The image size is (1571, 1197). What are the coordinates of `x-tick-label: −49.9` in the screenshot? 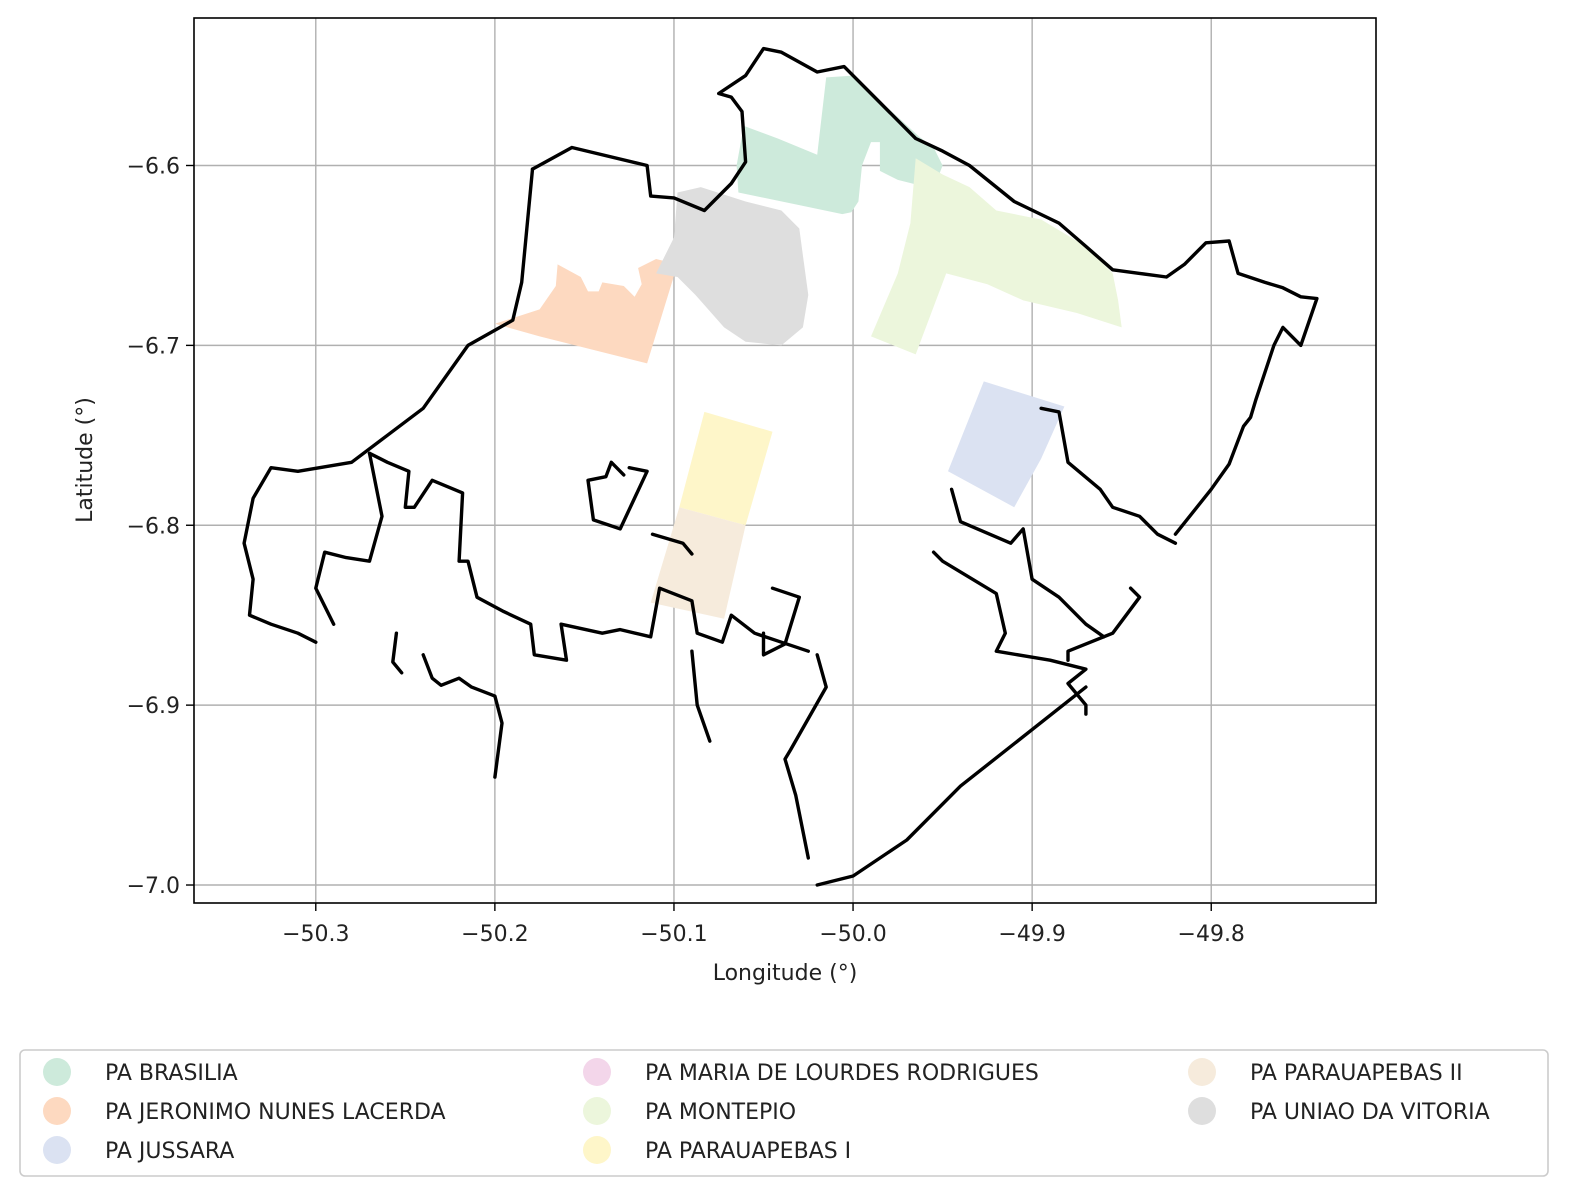 It's located at (1031, 934).